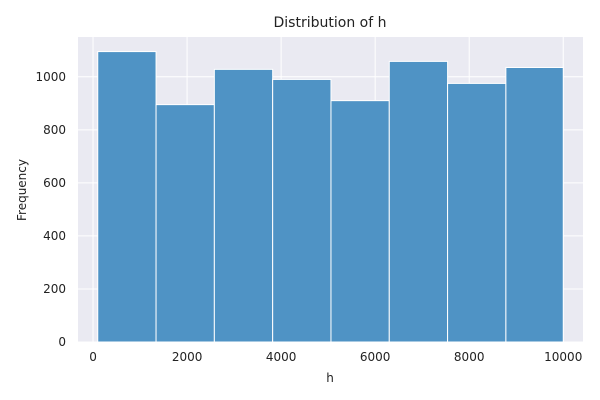 This screenshot has height=400, width=600. I want to click on y-axis-ticks: 0 200 400 600 800 1000, so click(50, 209).